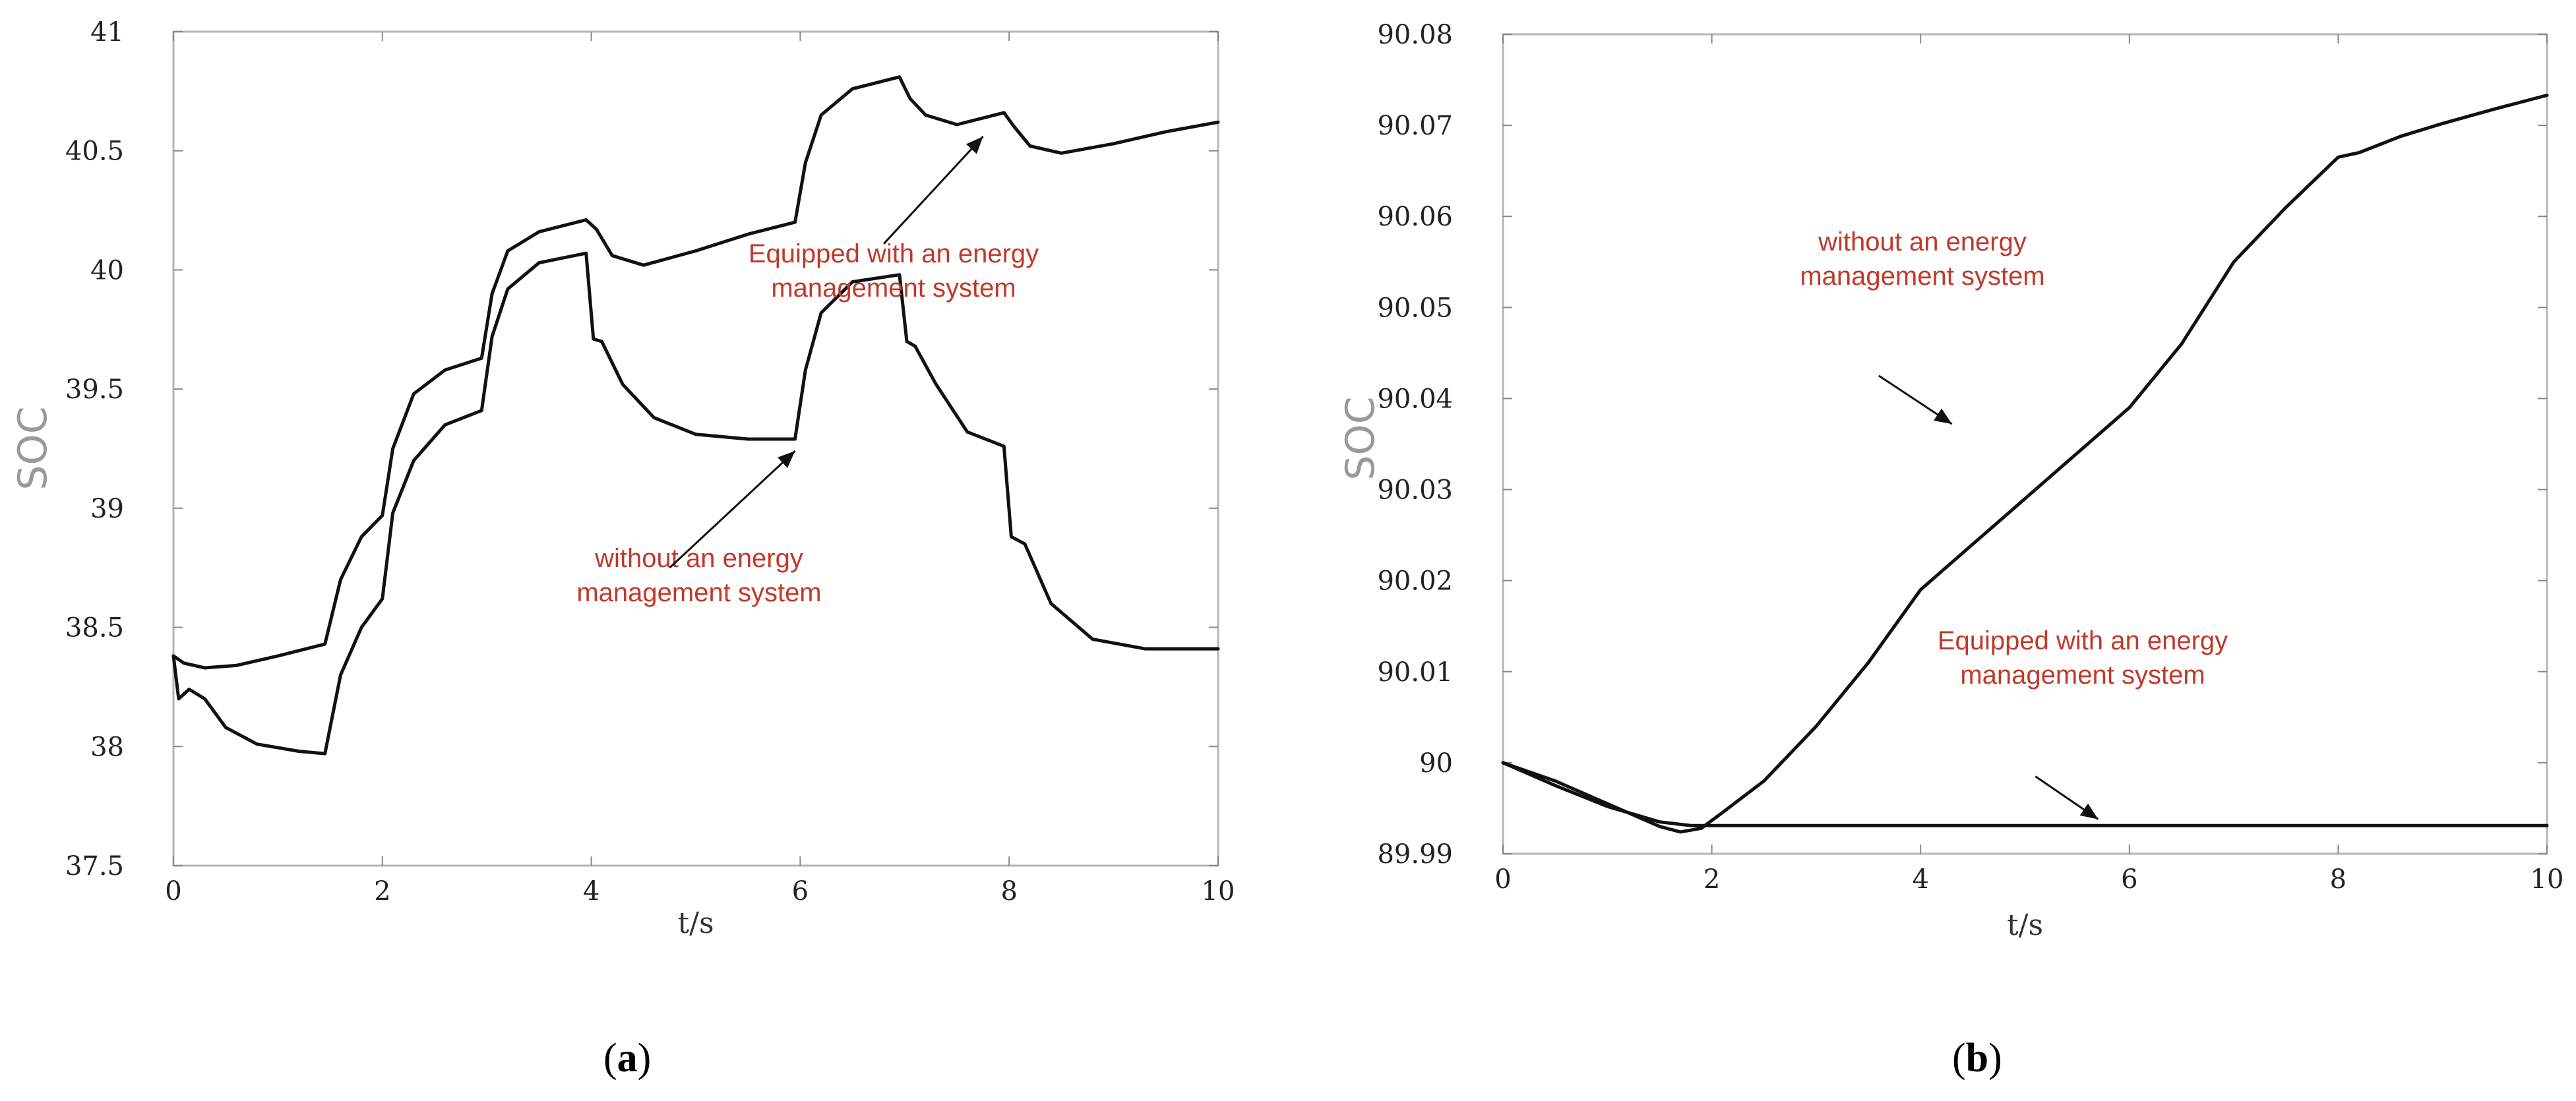  I want to click on y-tick-label: 40.5, so click(94, 151).